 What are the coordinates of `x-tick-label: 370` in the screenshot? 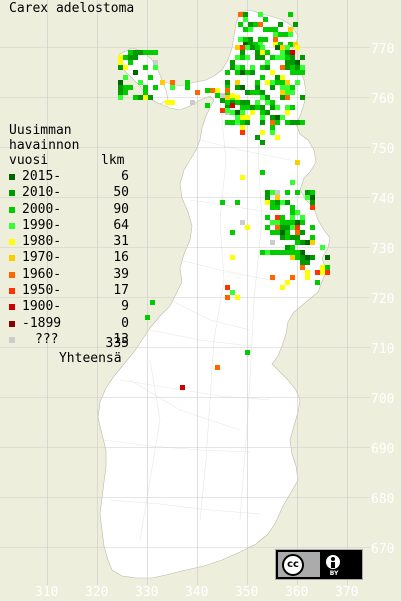 It's located at (347, 592).